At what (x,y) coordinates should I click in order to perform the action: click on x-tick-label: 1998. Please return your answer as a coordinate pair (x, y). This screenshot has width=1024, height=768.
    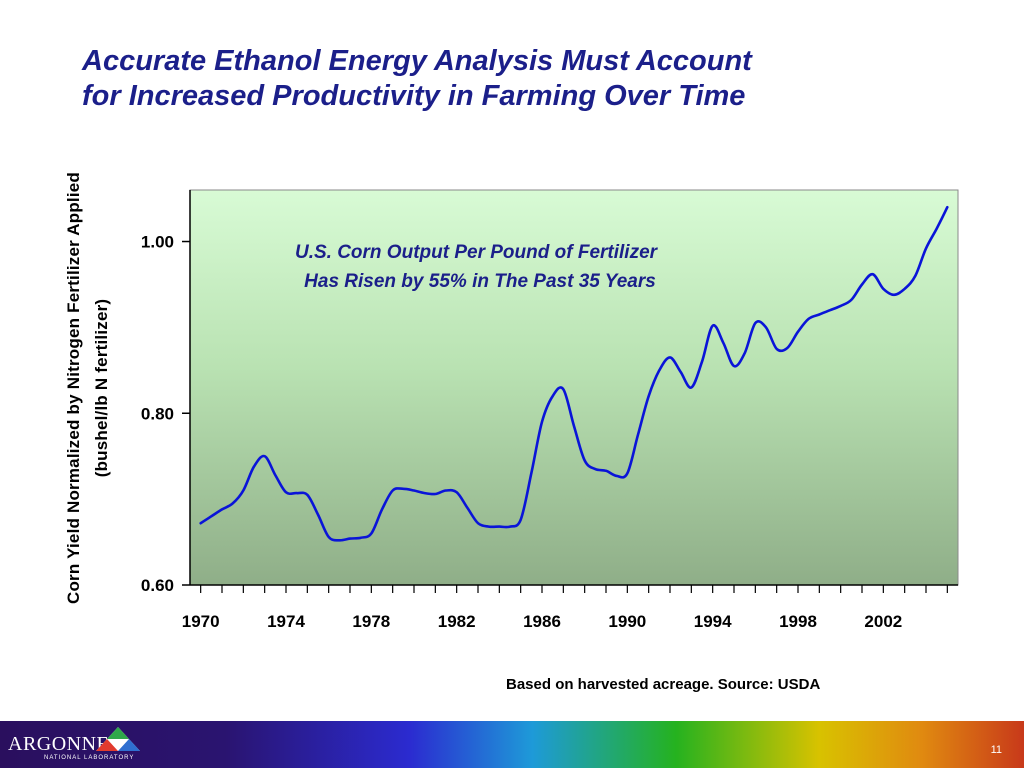
    Looking at the image, I should click on (798, 621).